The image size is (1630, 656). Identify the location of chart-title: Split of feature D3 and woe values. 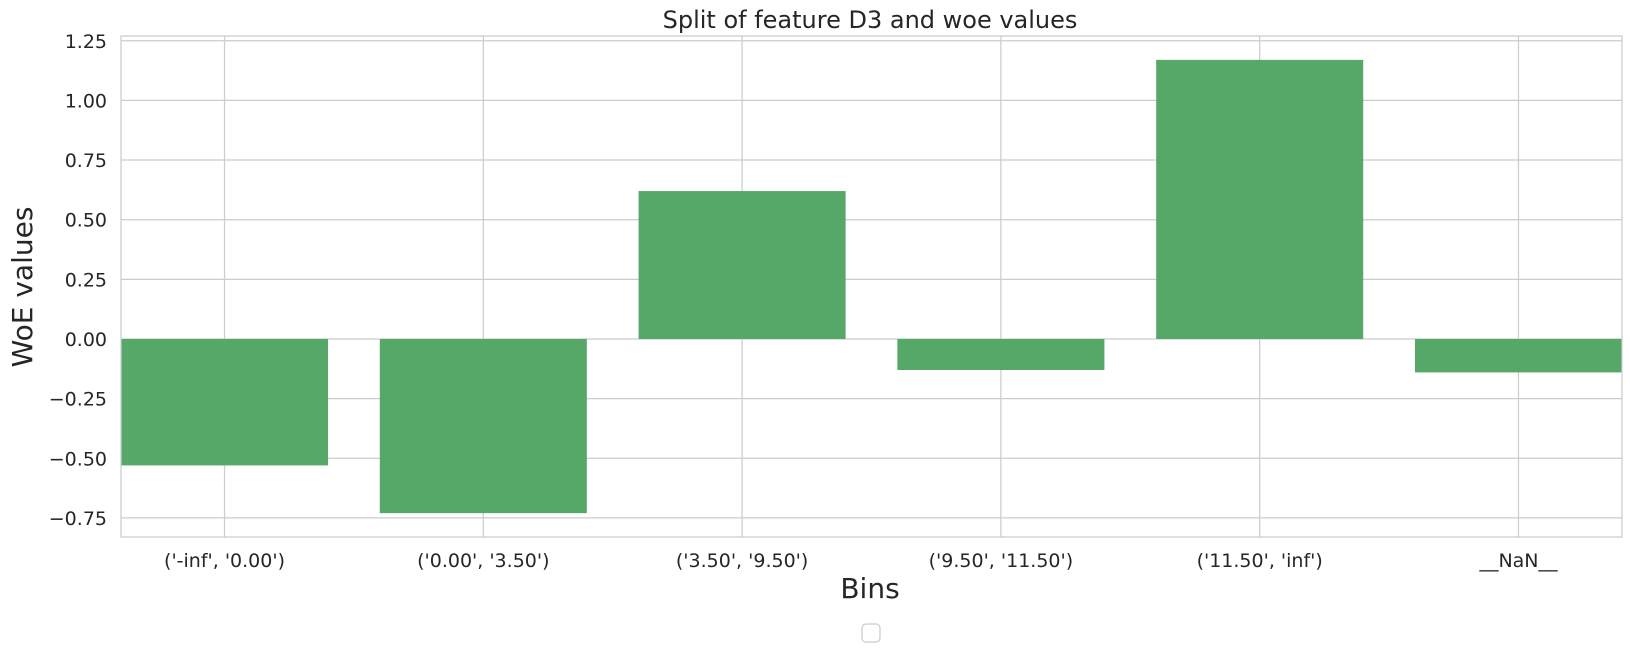
(870, 20).